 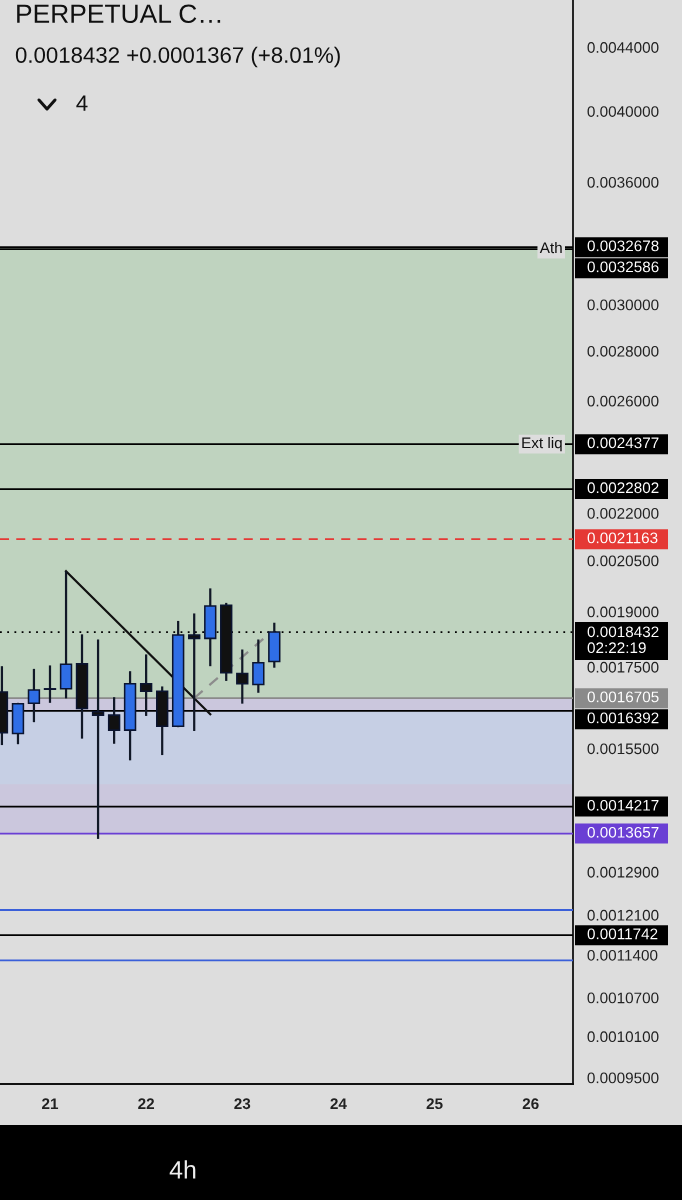 What do you see at coordinates (542, 444) in the screenshot?
I see `annotation: Ext liq` at bounding box center [542, 444].